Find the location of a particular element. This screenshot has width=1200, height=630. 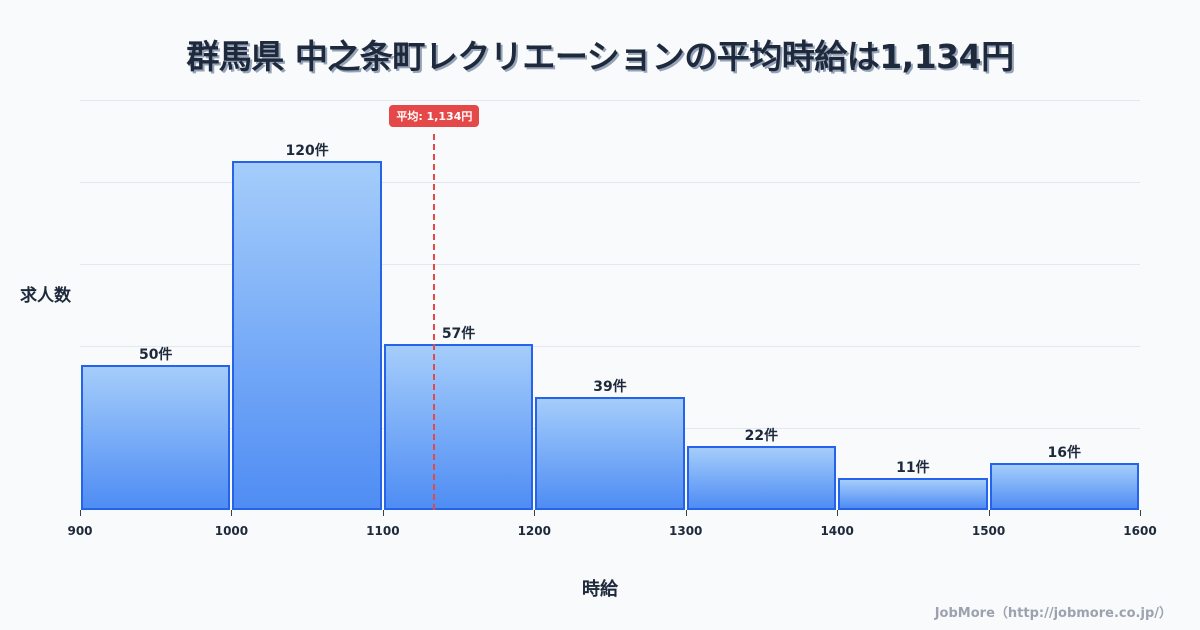

bar-value-label: 57件 is located at coordinates (458, 334).